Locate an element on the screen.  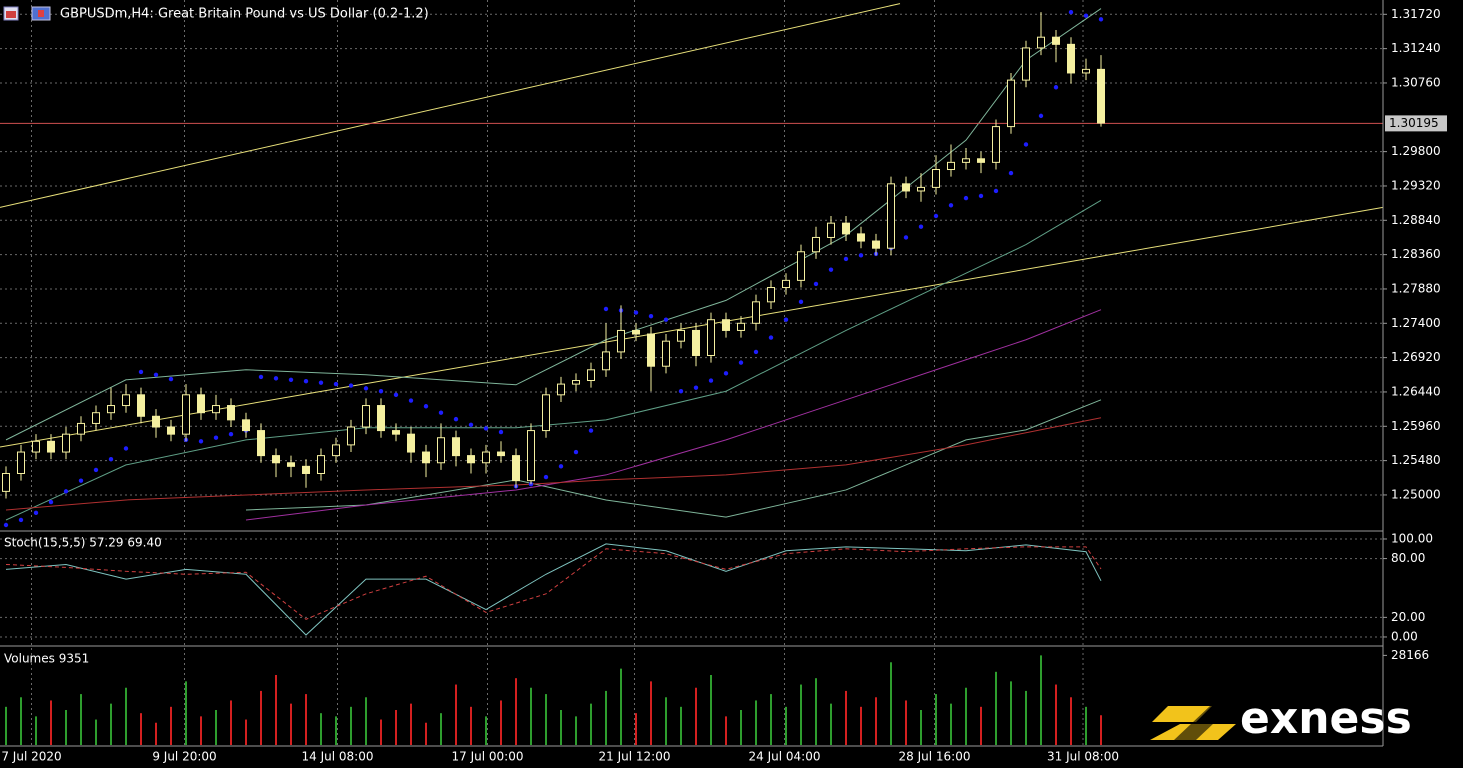
y-tick-label: 1.27400 is located at coordinates (1416, 323).